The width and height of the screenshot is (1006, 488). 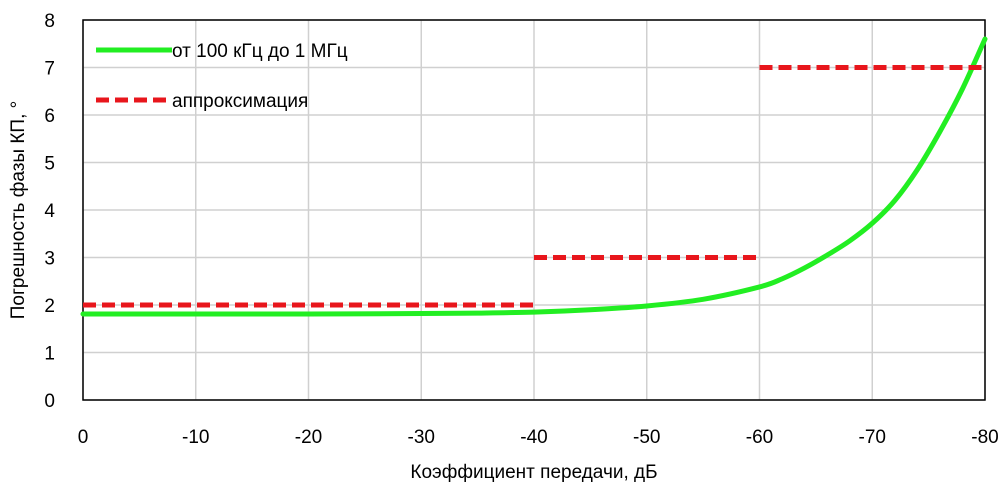 What do you see at coordinates (533, 437) in the screenshot?
I see `x-tick-label: -40` at bounding box center [533, 437].